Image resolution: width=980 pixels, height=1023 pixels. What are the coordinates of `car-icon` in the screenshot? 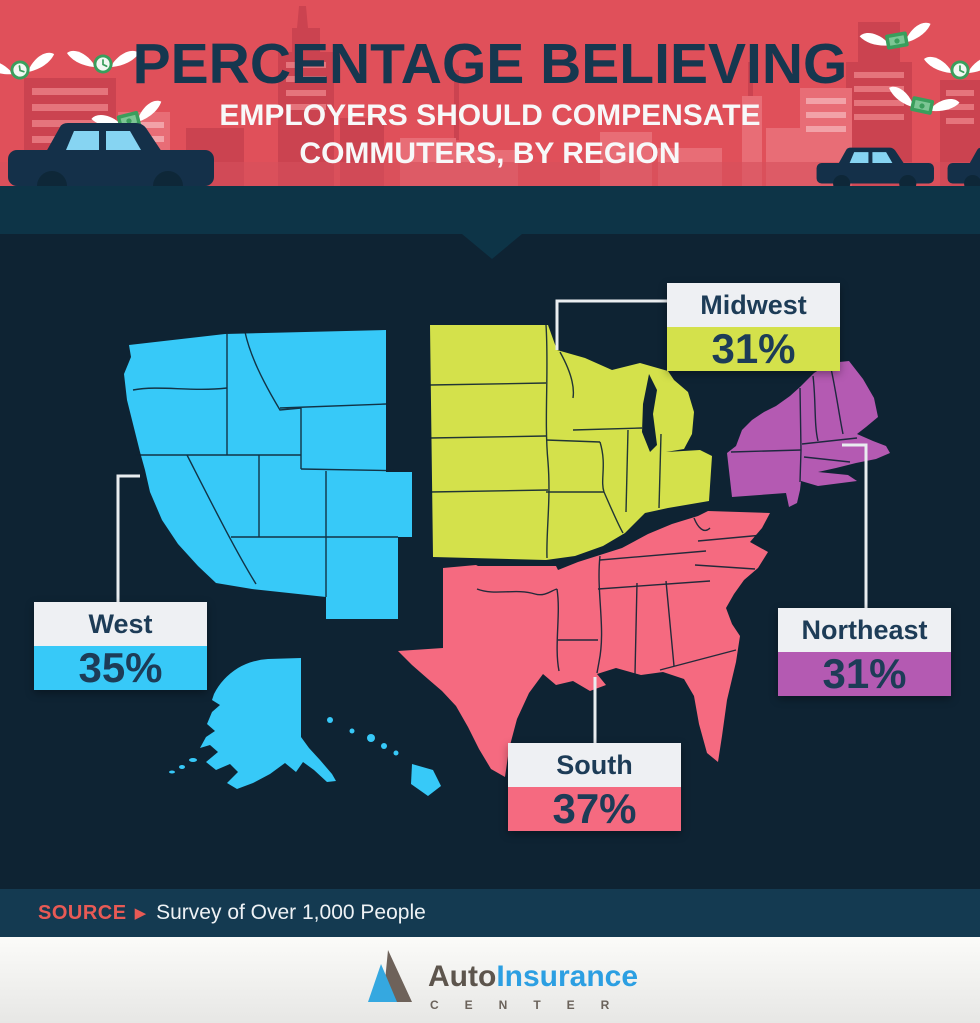 It's located at (111, 154).